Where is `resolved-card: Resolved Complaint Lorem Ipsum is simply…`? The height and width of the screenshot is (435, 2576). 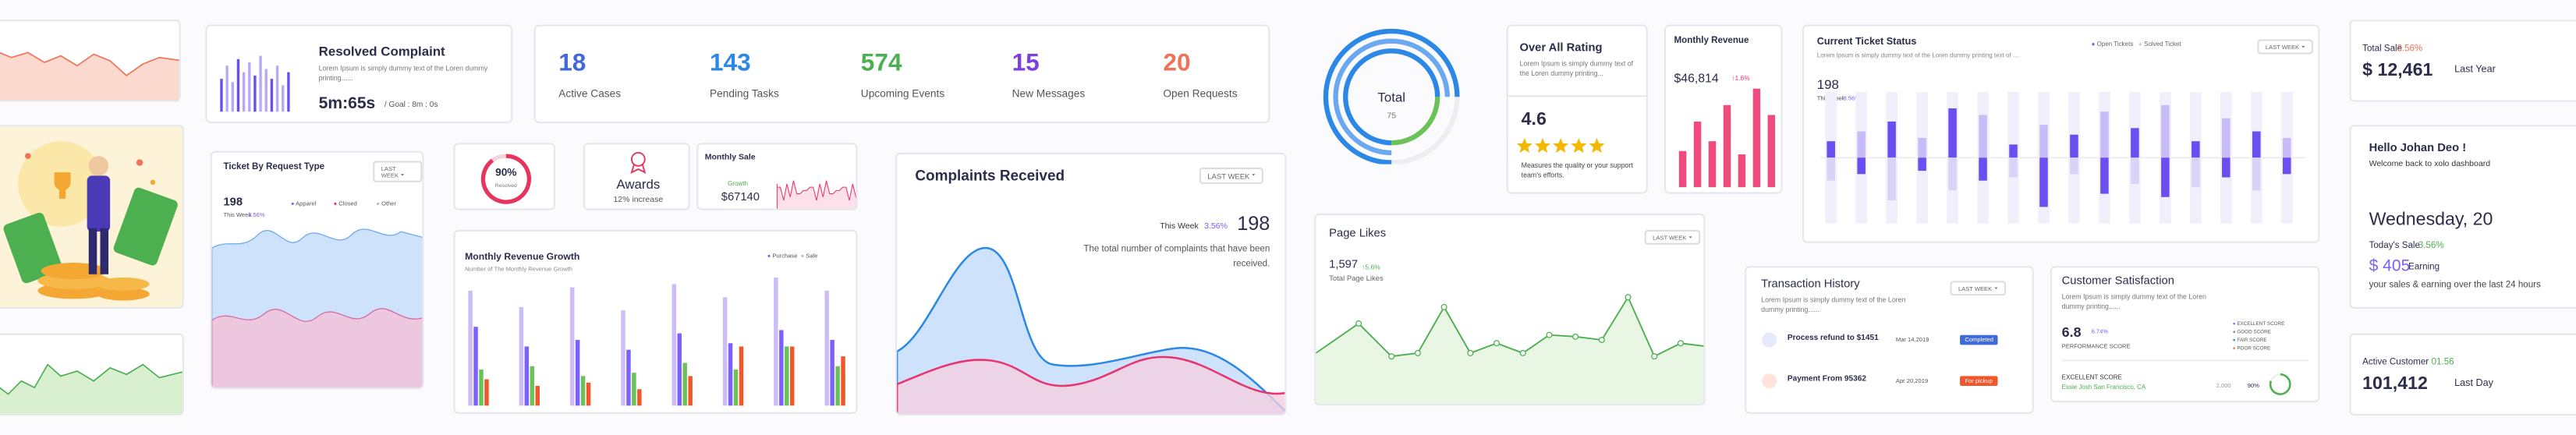 resolved-card: Resolved Complaint Lorem Ipsum is simply… is located at coordinates (359, 73).